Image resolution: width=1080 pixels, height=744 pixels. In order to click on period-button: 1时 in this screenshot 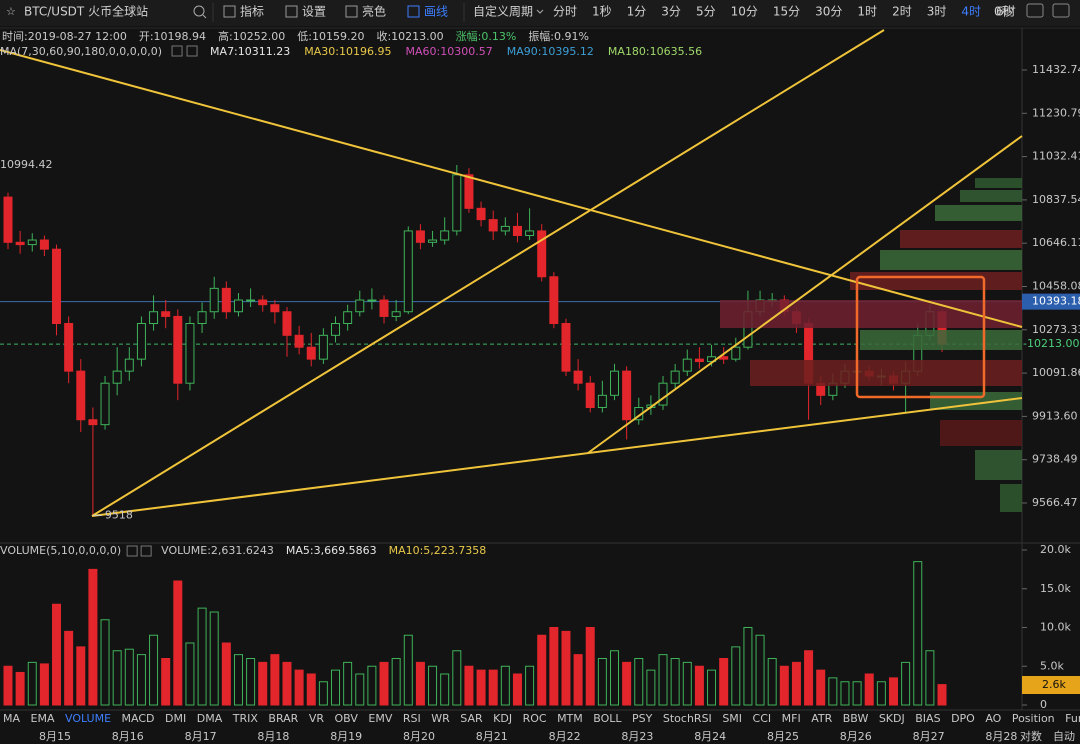, I will do `click(867, 12)`.